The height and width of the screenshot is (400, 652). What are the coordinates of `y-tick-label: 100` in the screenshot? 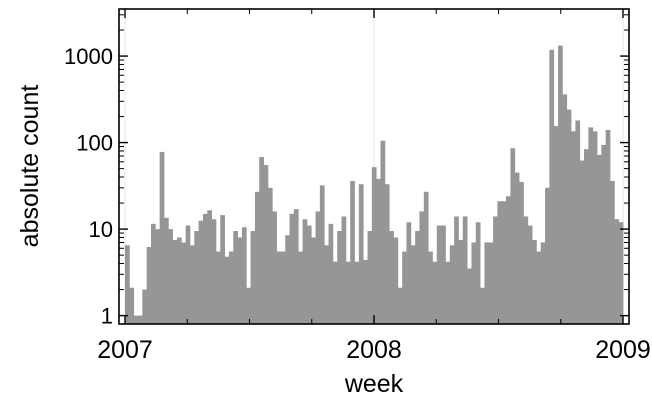 It's located at (94, 143).